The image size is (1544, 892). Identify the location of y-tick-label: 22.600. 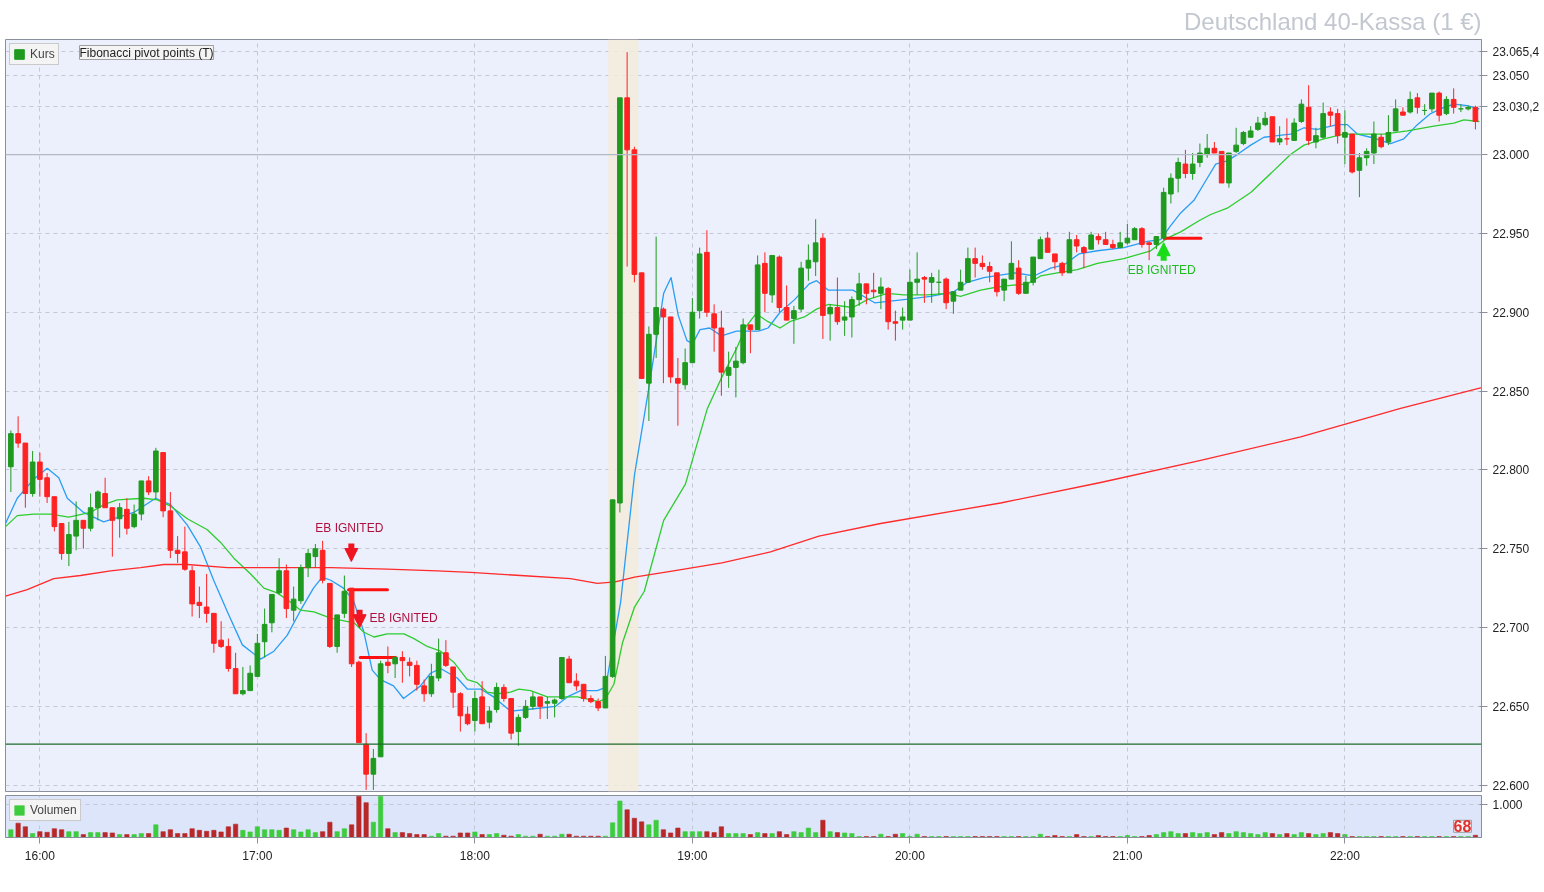
(1511, 785).